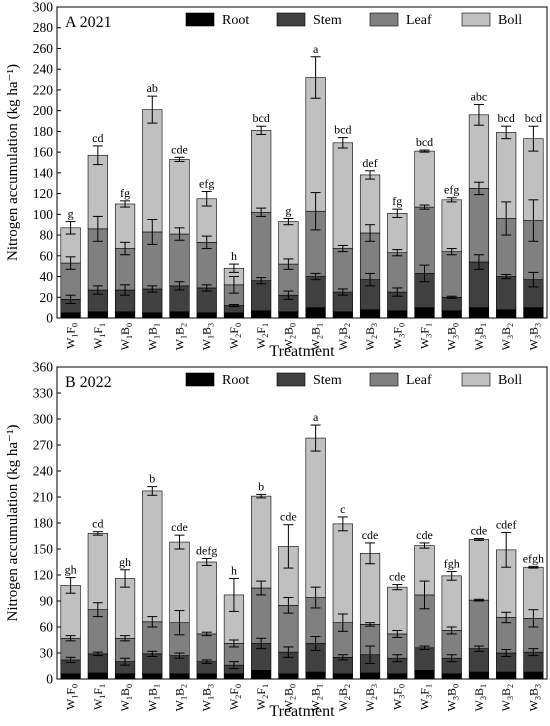  What do you see at coordinates (88, 382) in the screenshot?
I see `panel-title: B 2022` at bounding box center [88, 382].